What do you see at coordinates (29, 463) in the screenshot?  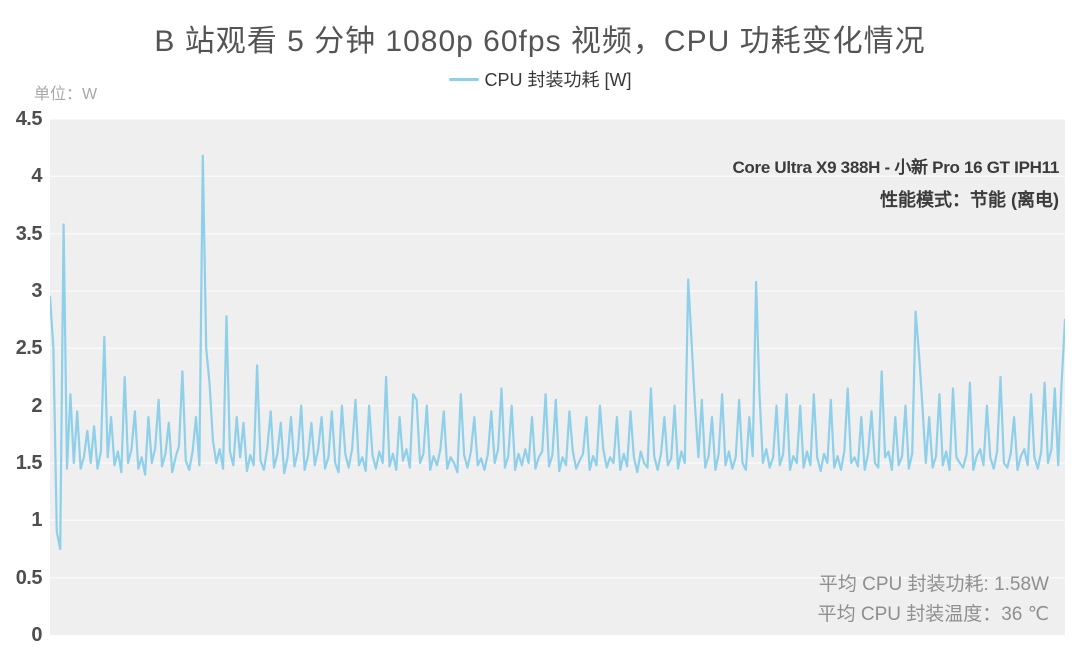 I see `y-tick-label: 1.5` at bounding box center [29, 463].